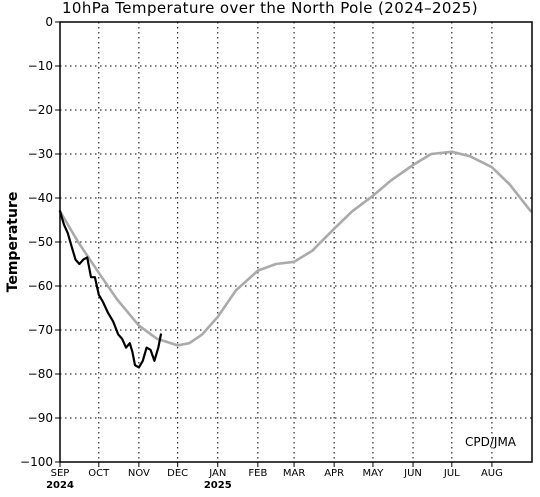  I want to click on x-tick-label: JUL, so click(451, 473).